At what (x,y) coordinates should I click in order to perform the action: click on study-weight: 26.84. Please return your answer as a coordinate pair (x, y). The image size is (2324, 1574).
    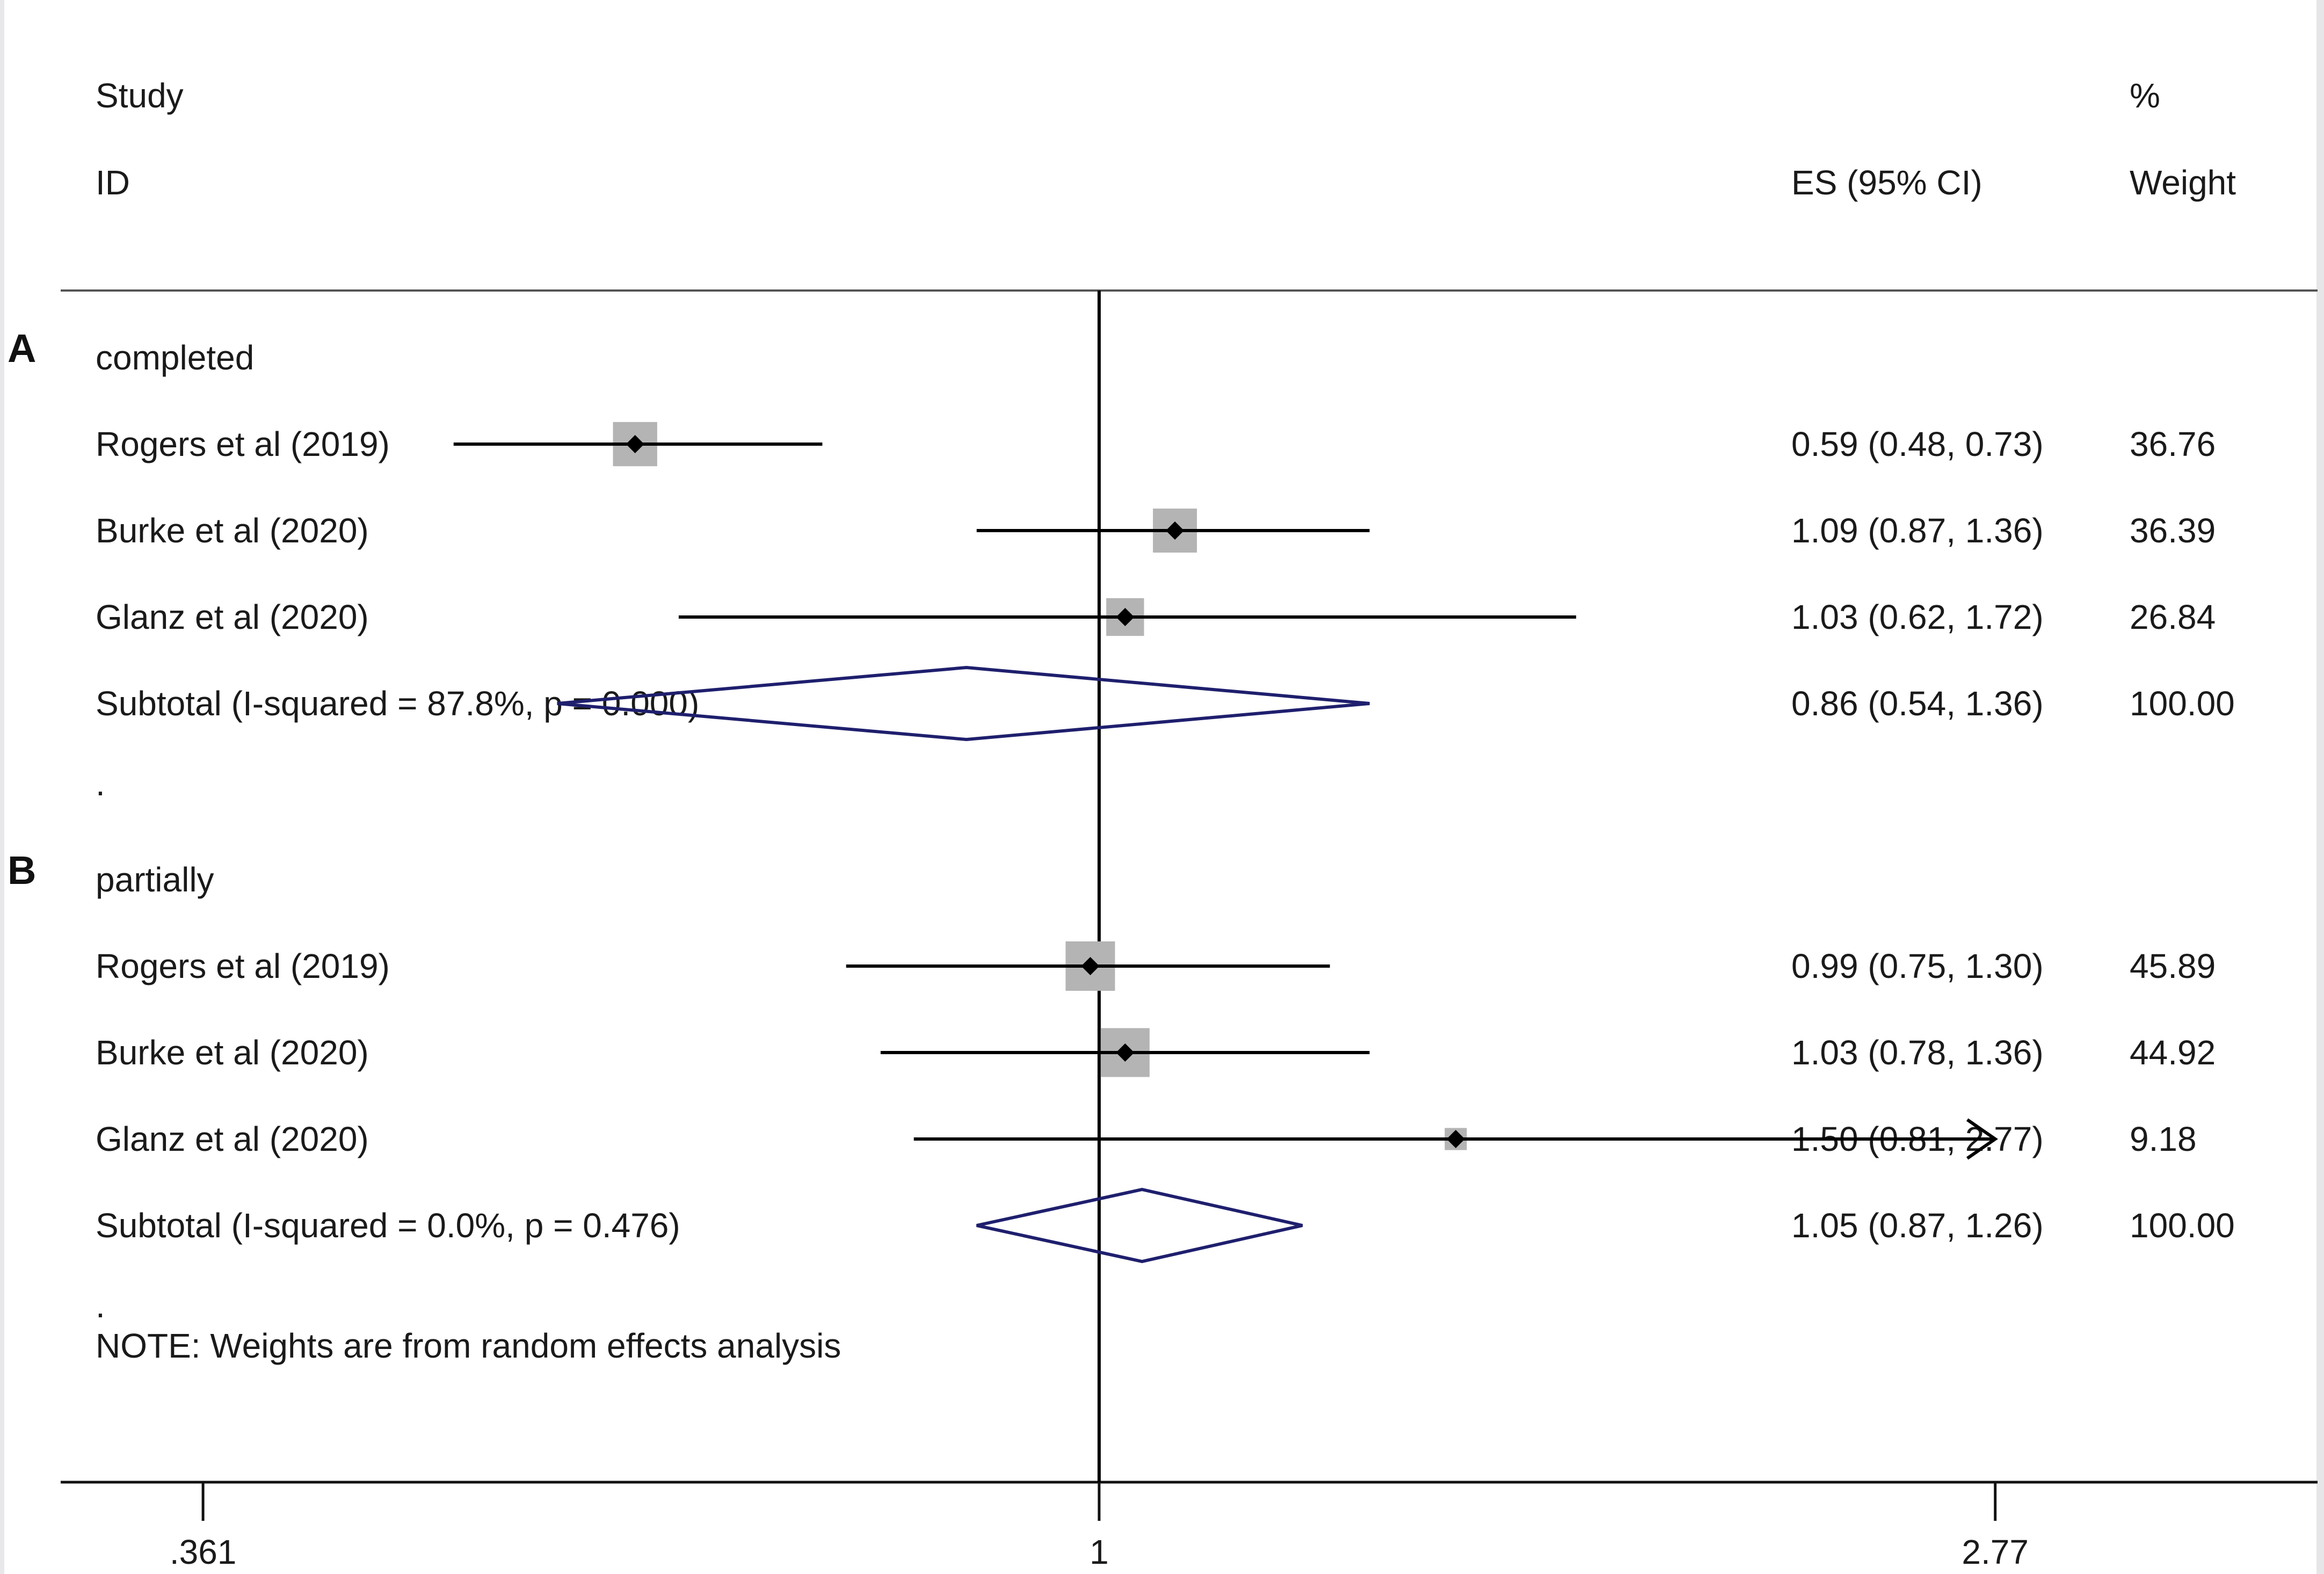
    Looking at the image, I should click on (2173, 617).